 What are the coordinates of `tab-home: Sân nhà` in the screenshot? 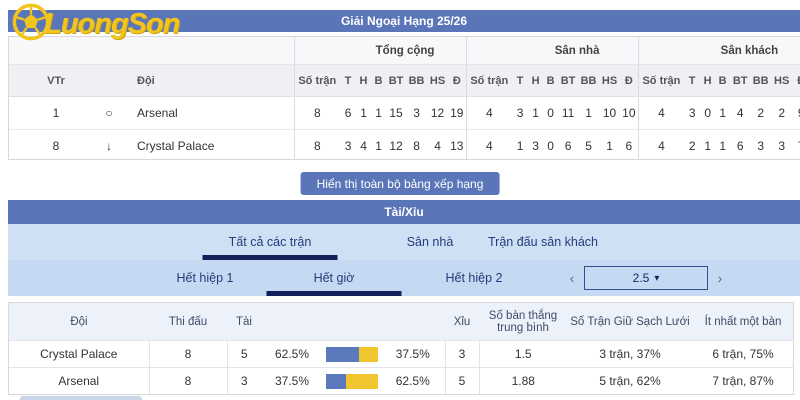 It's located at (430, 242).